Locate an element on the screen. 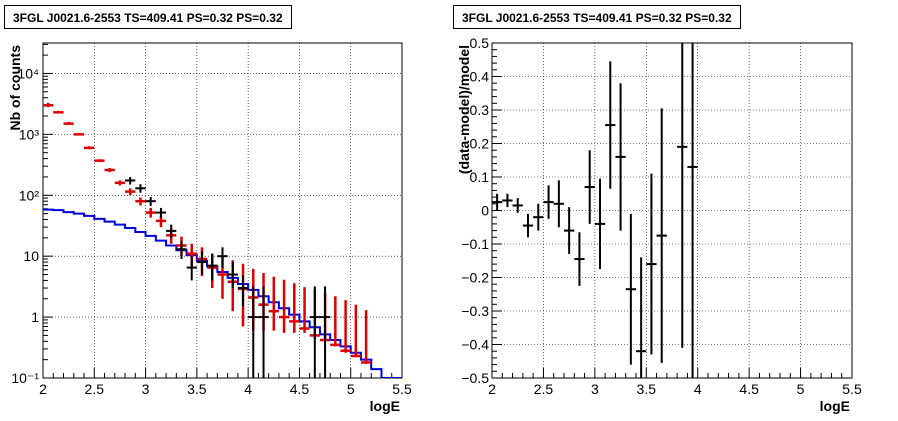 The width and height of the screenshot is (898, 421). y-tick-label-right: 0.5 is located at coordinates (480, 43).